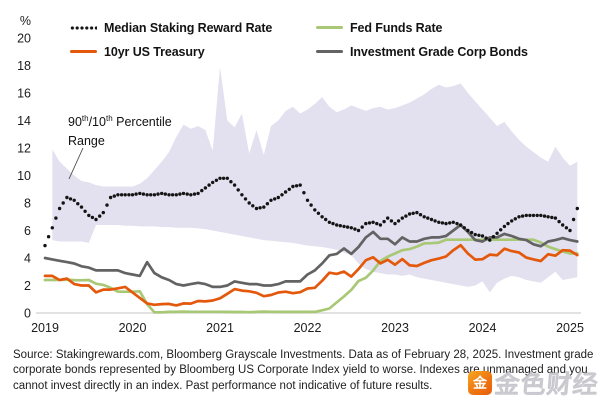 The height and width of the screenshot is (402, 600). Describe the element at coordinates (439, 51) in the screenshot. I see `legend-label: Investment Grade Corp Bonds` at that location.